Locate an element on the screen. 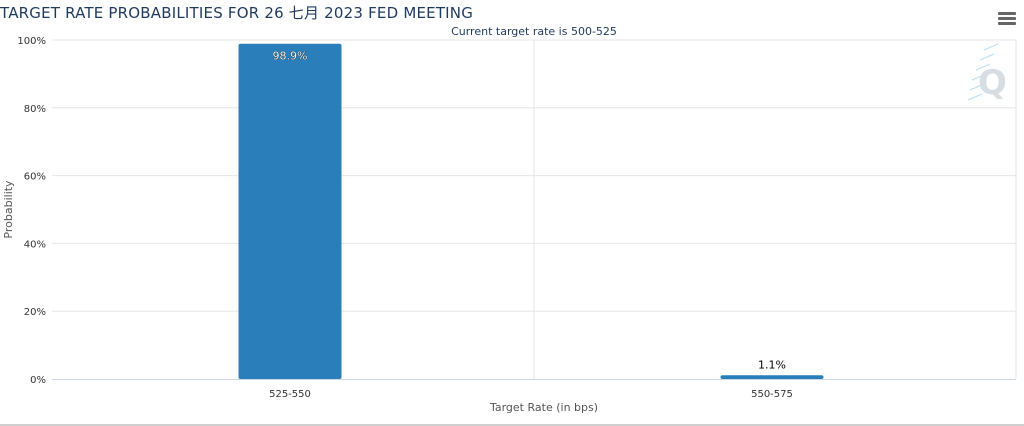  watermark-logo: Q is located at coordinates (987, 73).